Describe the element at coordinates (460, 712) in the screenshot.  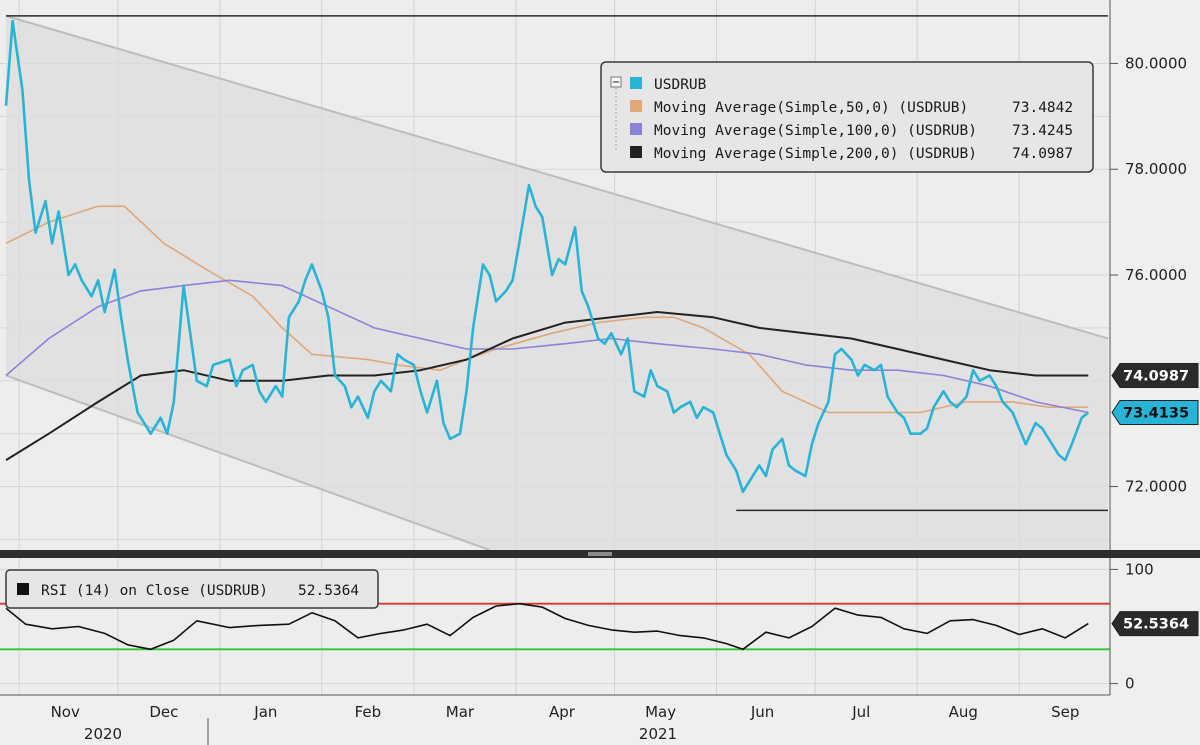
I see `month-label-mar: Mar` at that location.